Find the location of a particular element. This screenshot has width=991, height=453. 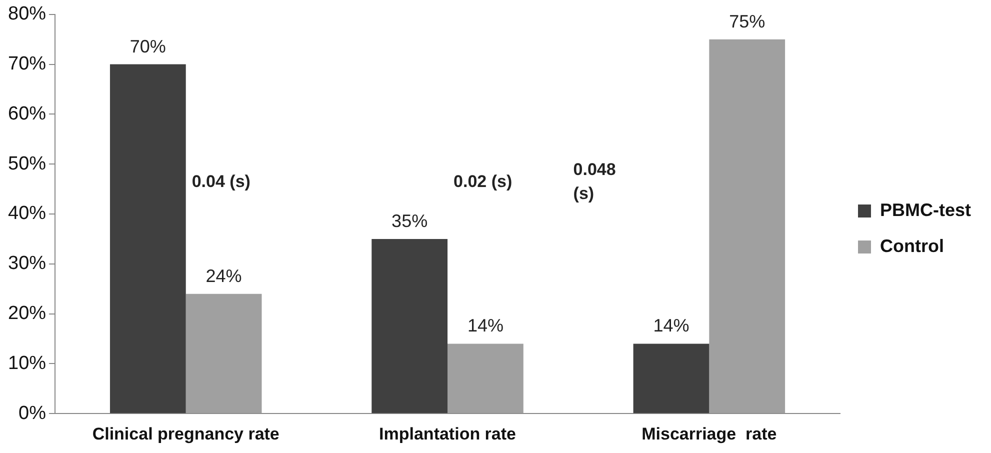

y-tick-label: 30% is located at coordinates (27, 263).